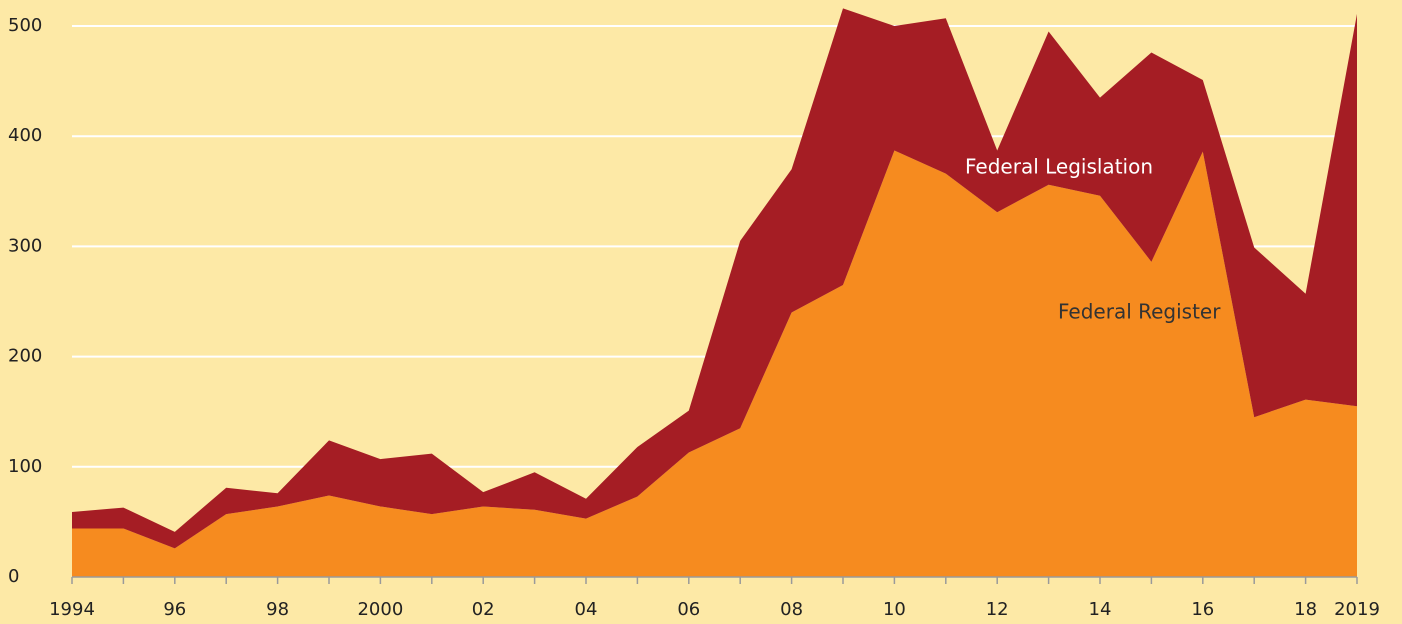 This screenshot has height=624, width=1402. What do you see at coordinates (688, 609) in the screenshot?
I see `x-tick-label: 06` at bounding box center [688, 609].